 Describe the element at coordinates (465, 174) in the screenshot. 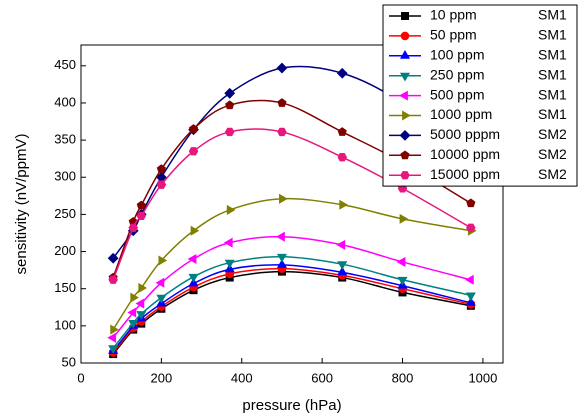

I see `legend-label: 15000 ppm` at that location.